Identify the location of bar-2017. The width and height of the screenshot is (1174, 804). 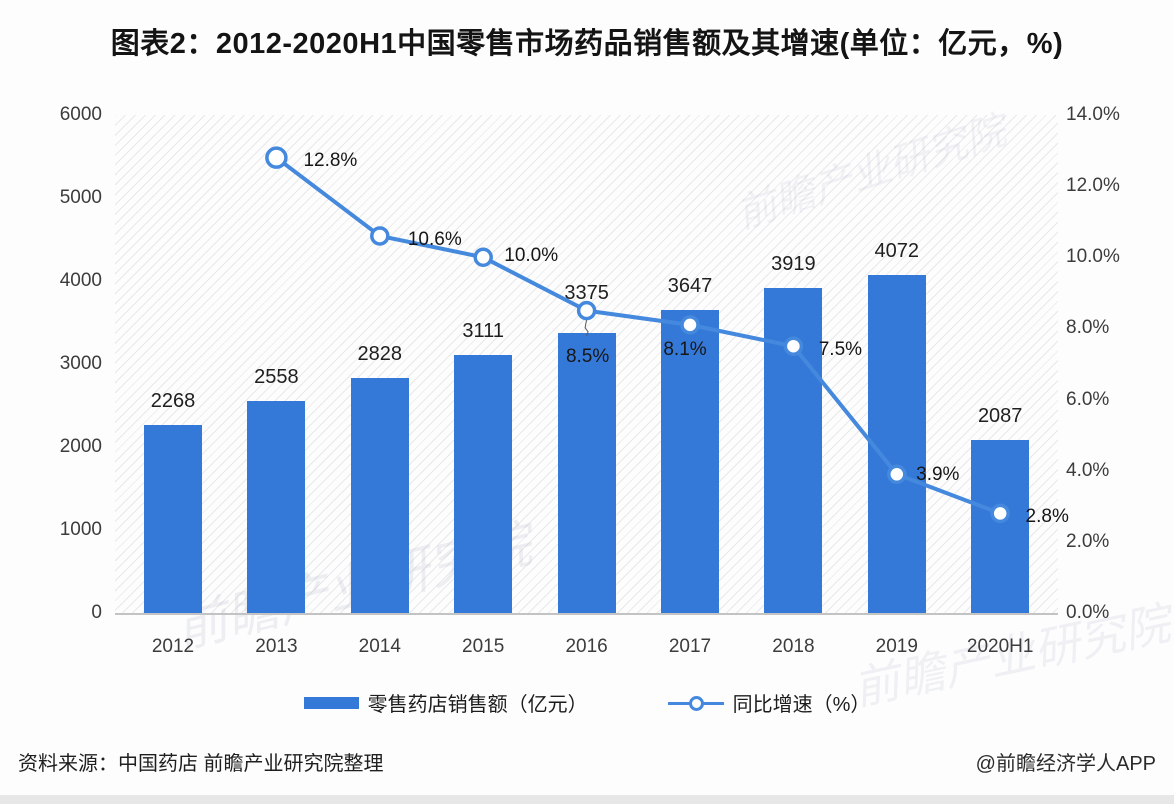
(690, 461).